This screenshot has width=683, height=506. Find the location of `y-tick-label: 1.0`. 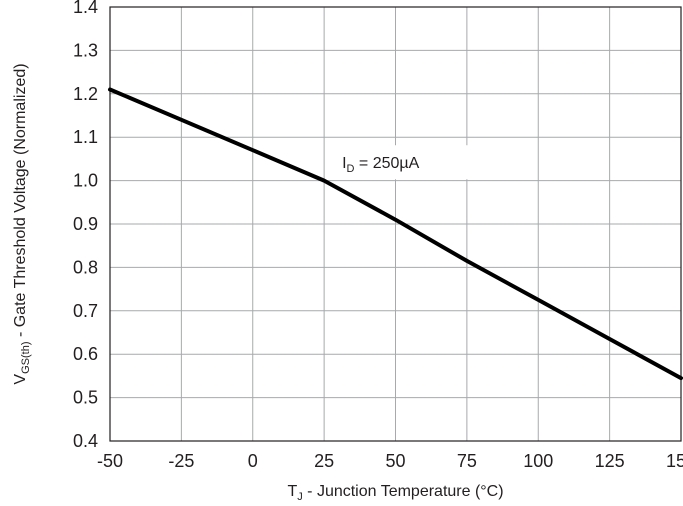

y-tick-label: 1.0 is located at coordinates (85, 181).